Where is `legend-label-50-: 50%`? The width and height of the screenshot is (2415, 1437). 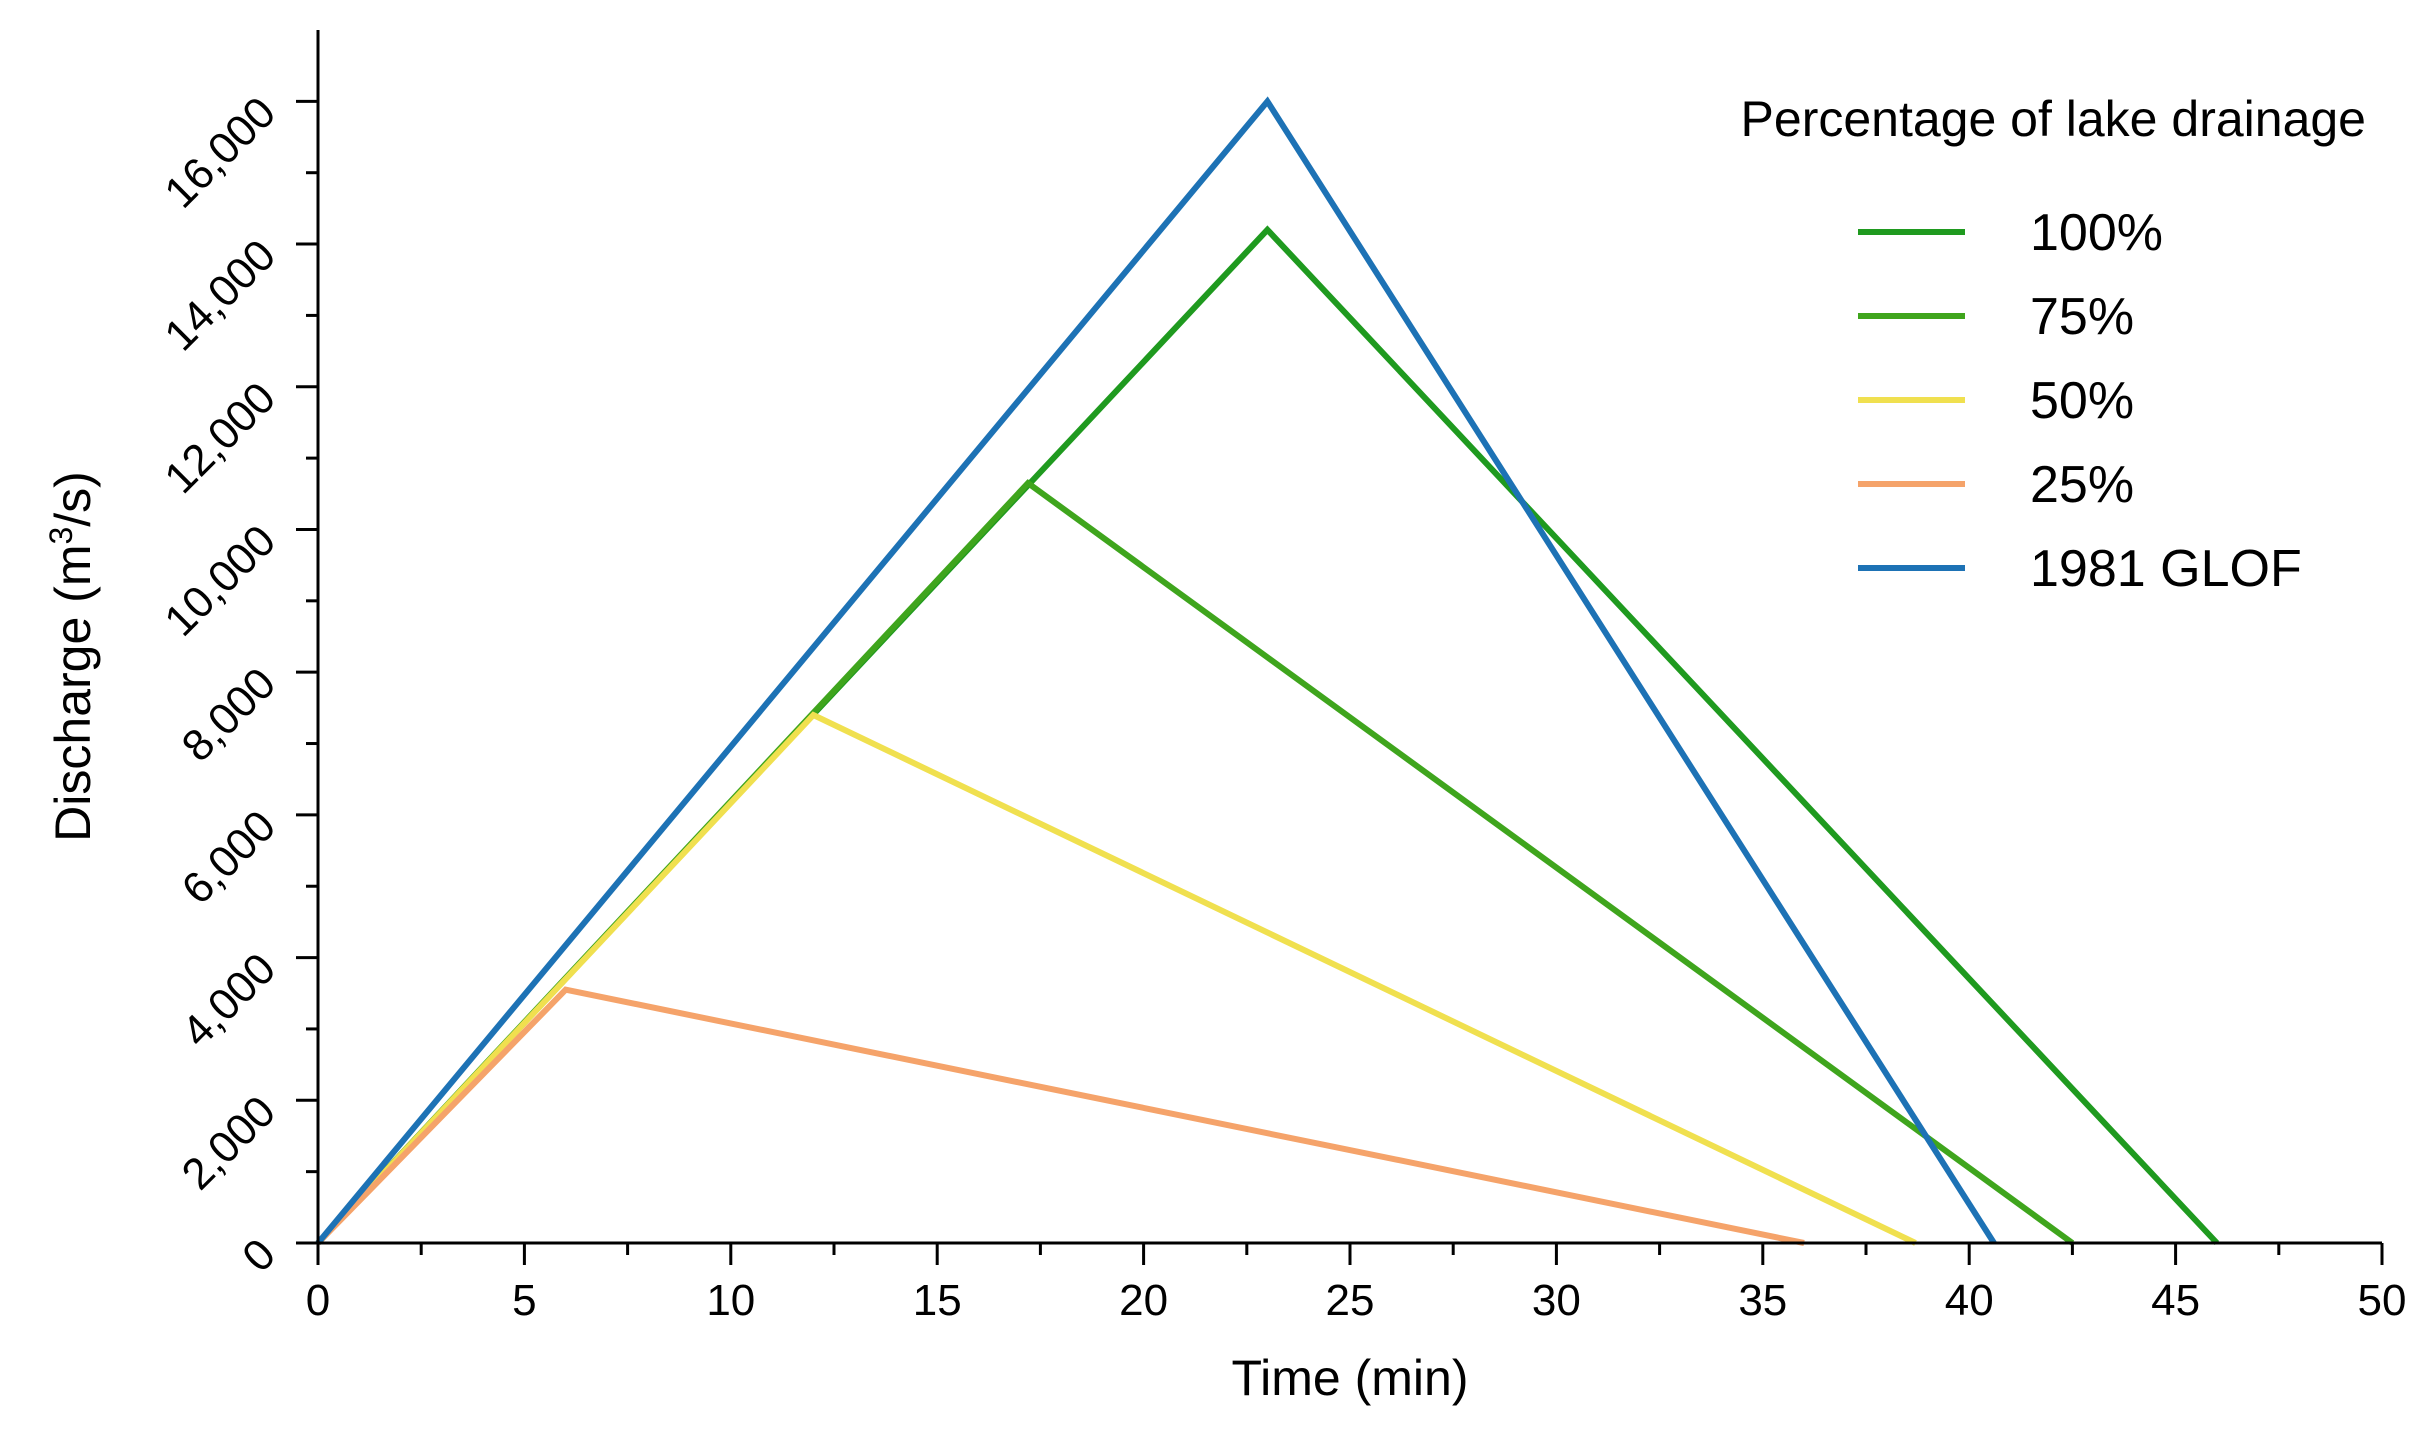 legend-label-50-: 50% is located at coordinates (2082, 401).